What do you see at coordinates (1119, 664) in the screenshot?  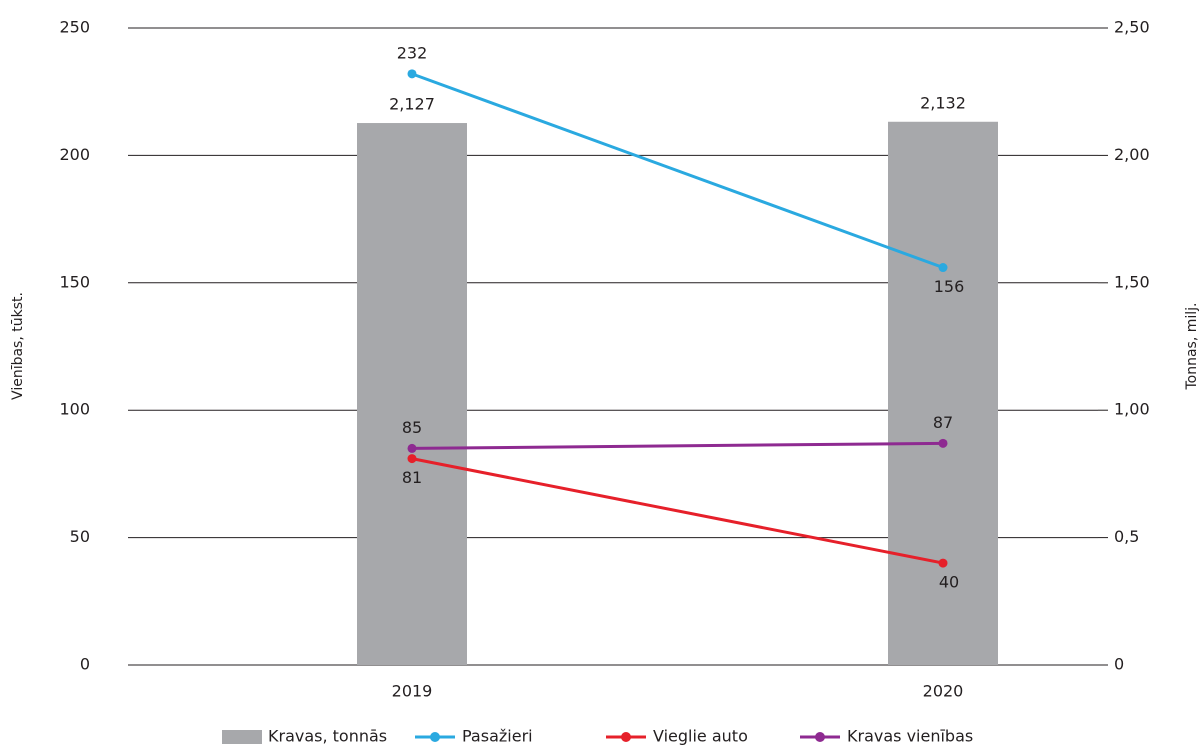 I see `y2-tick-label: 0` at bounding box center [1119, 664].